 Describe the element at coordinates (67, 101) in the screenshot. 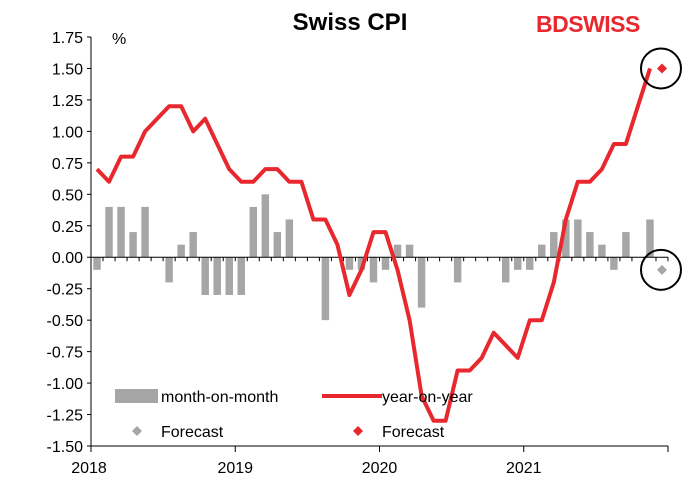

I see `y-tick-label: 1.25` at that location.